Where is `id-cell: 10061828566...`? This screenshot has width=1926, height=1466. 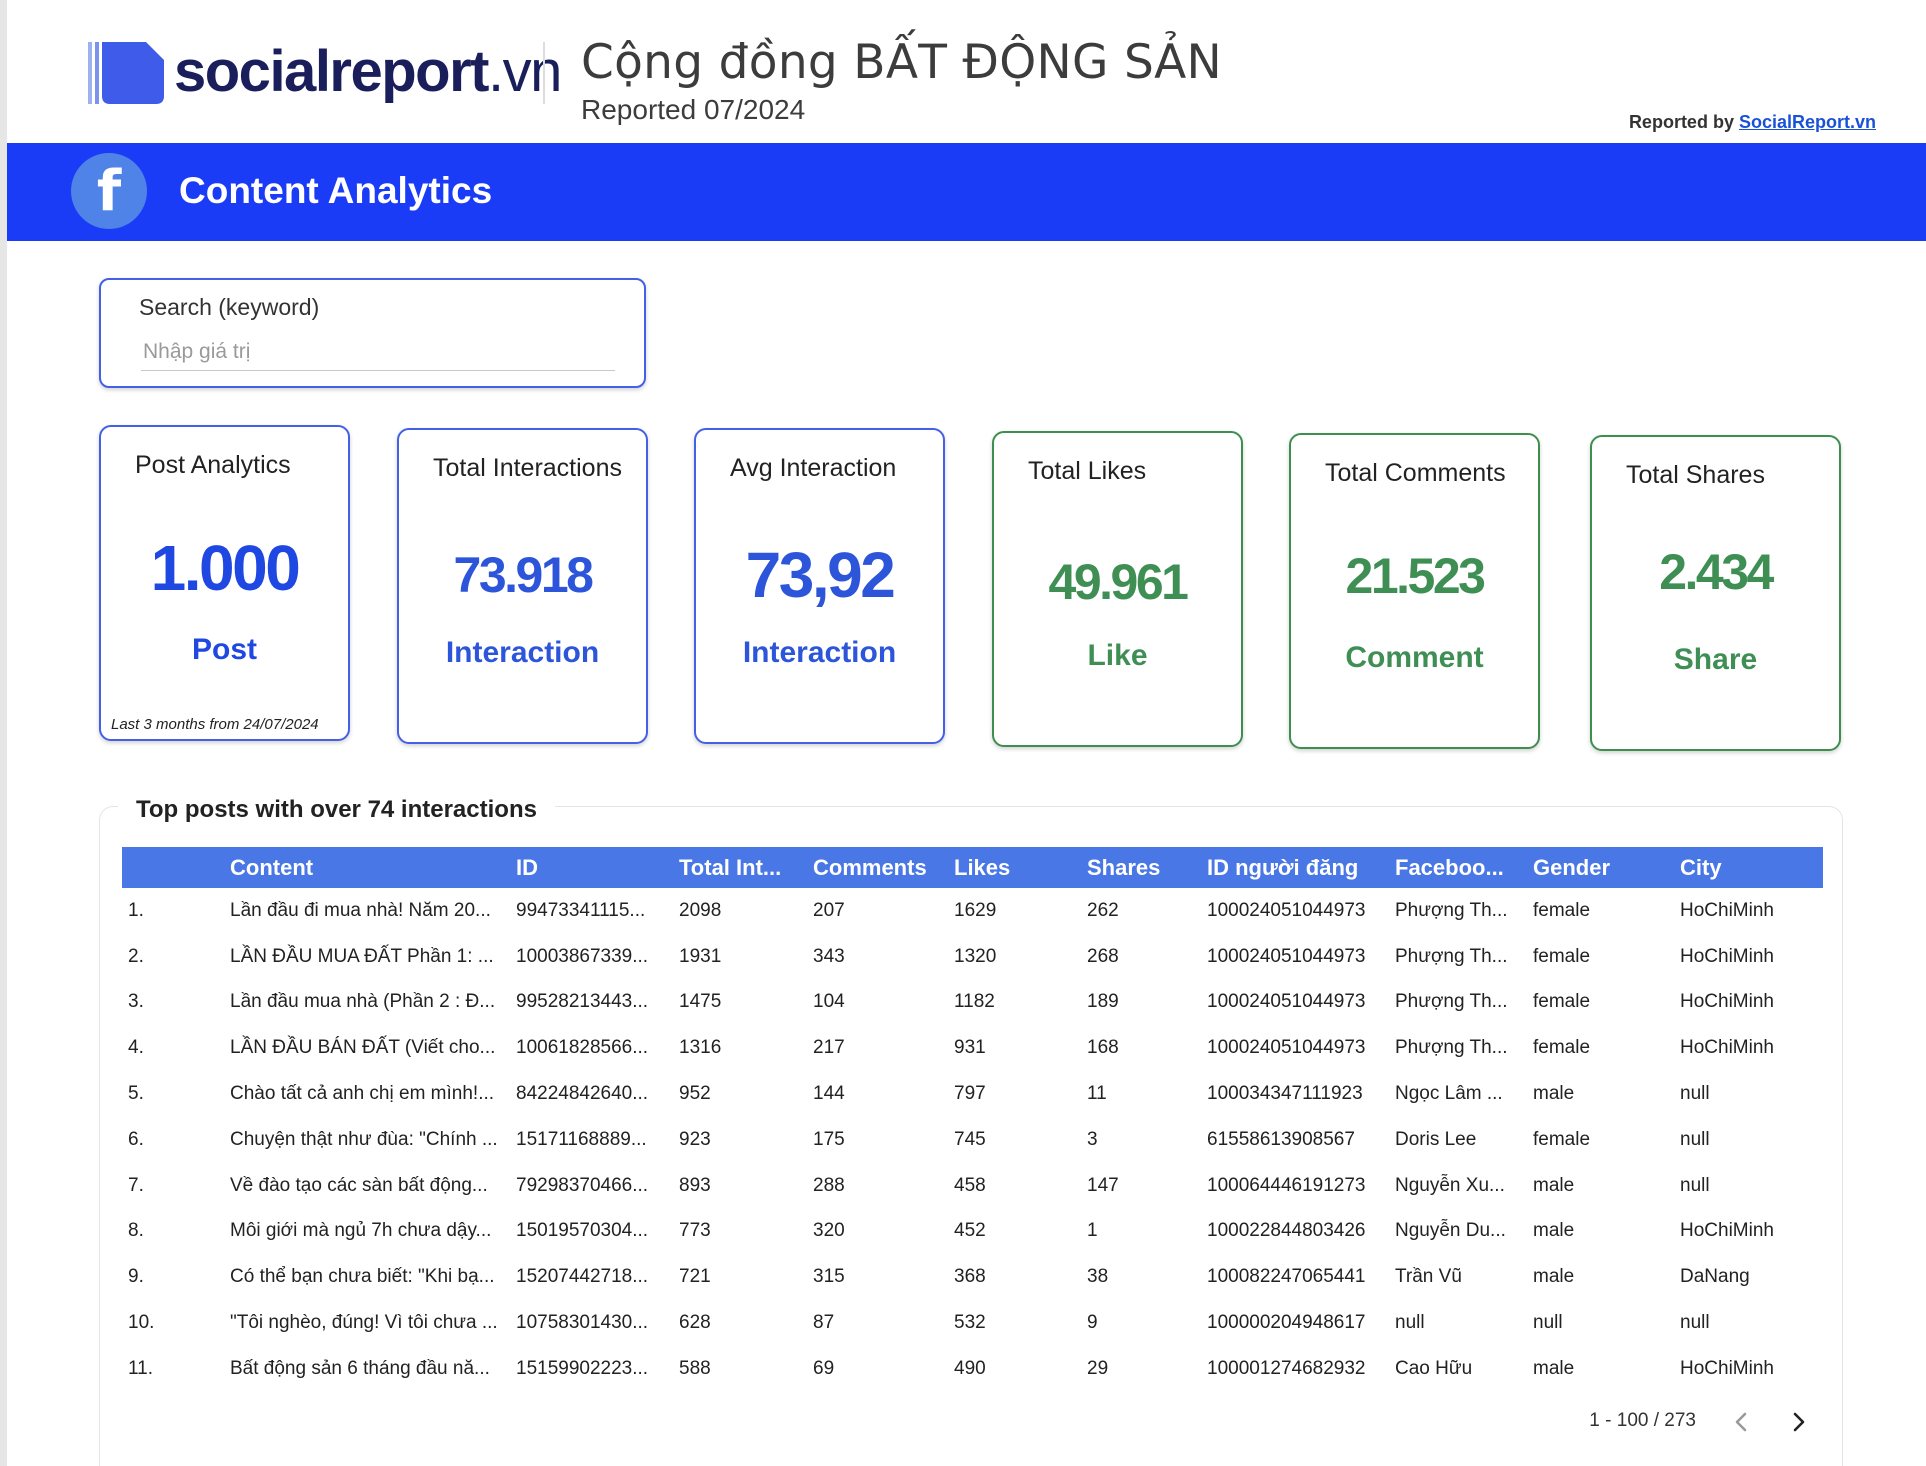
id-cell: 10061828566... is located at coordinates (582, 1048).